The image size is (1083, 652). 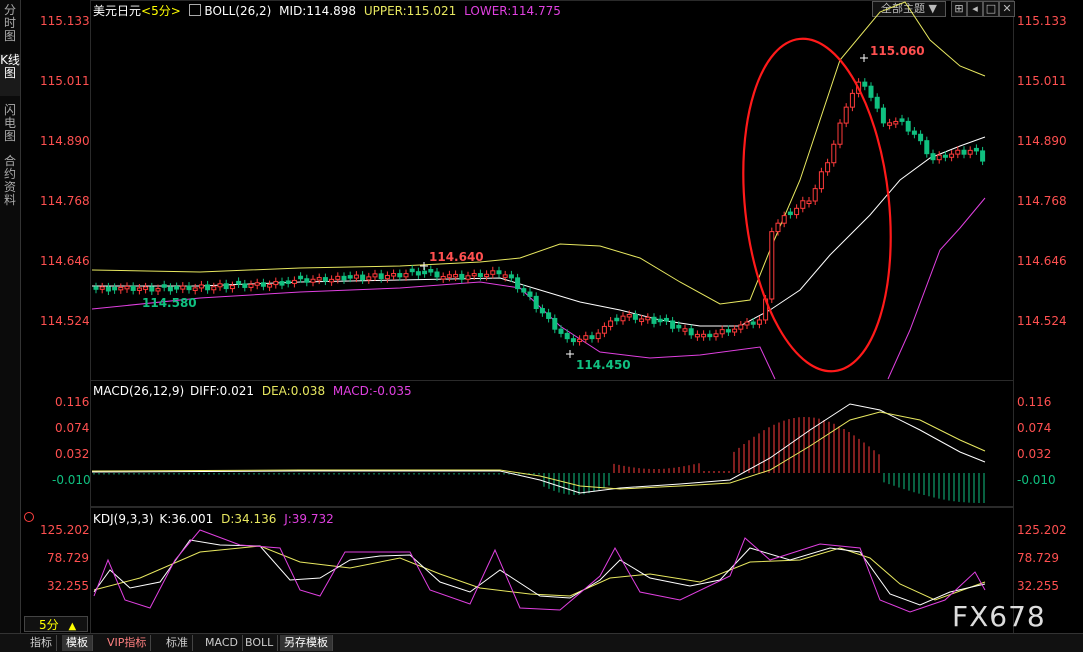 What do you see at coordinates (456, 257) in the screenshot?
I see `high-price-annotation-left: 114.640` at bounding box center [456, 257].